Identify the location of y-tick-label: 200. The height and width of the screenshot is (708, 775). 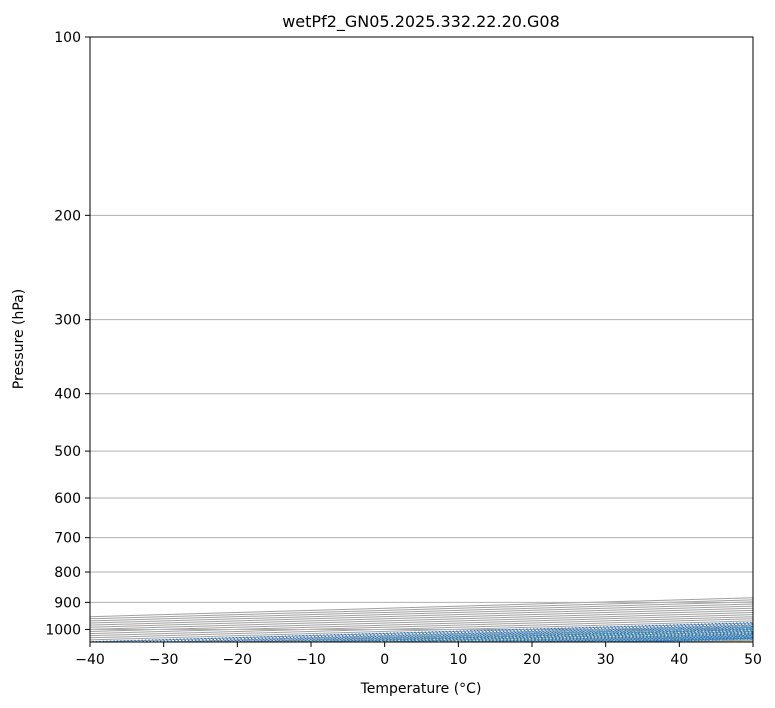
(67, 216).